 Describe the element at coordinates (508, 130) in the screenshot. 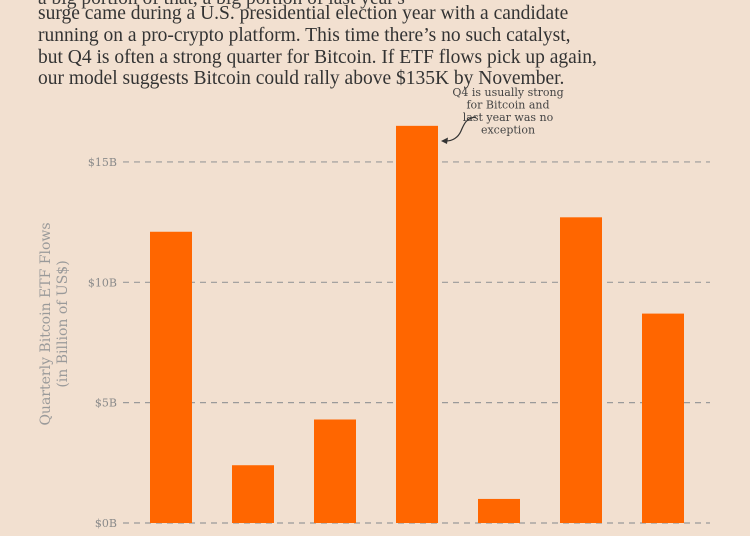

I see `annotation-text-line: exception` at that location.